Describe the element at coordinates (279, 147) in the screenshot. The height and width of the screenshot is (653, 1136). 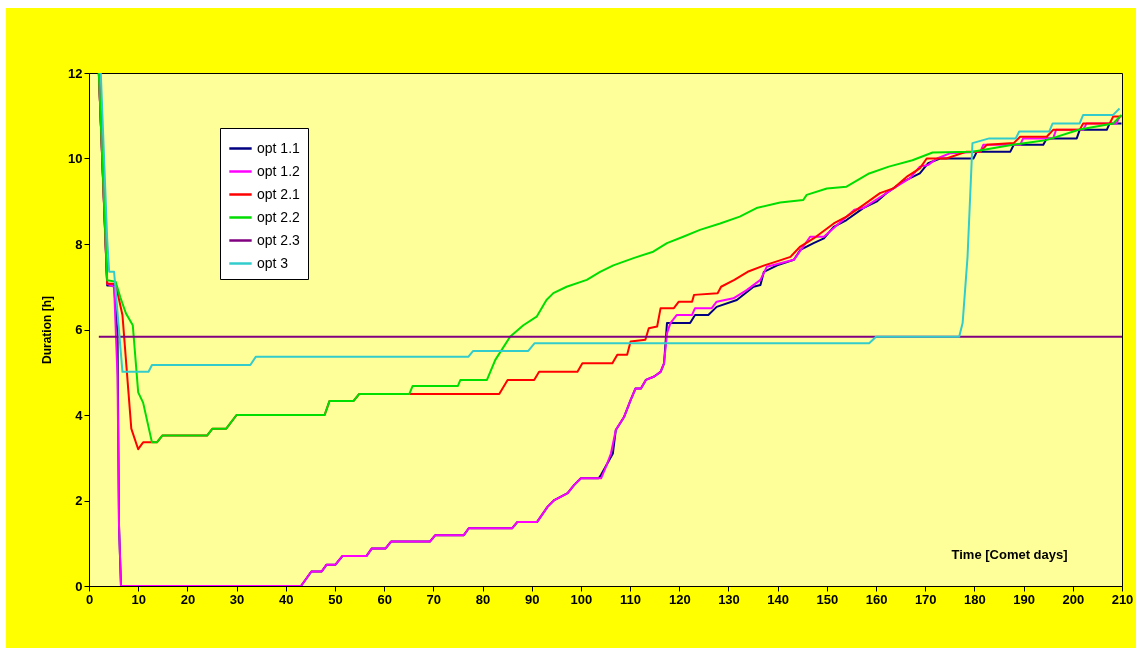
I see `legend-label: opt 1.1` at that location.